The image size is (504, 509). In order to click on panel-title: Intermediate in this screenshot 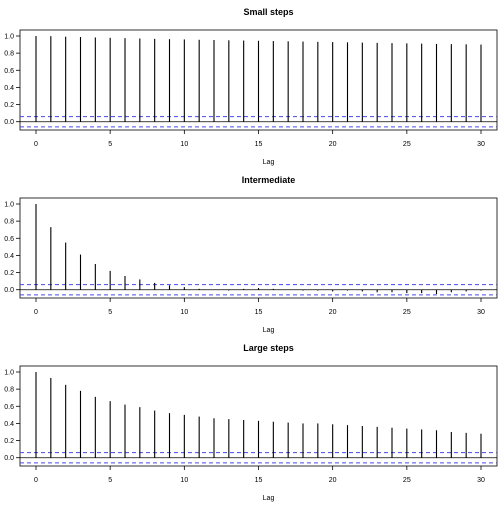, I will do `click(269, 180)`.